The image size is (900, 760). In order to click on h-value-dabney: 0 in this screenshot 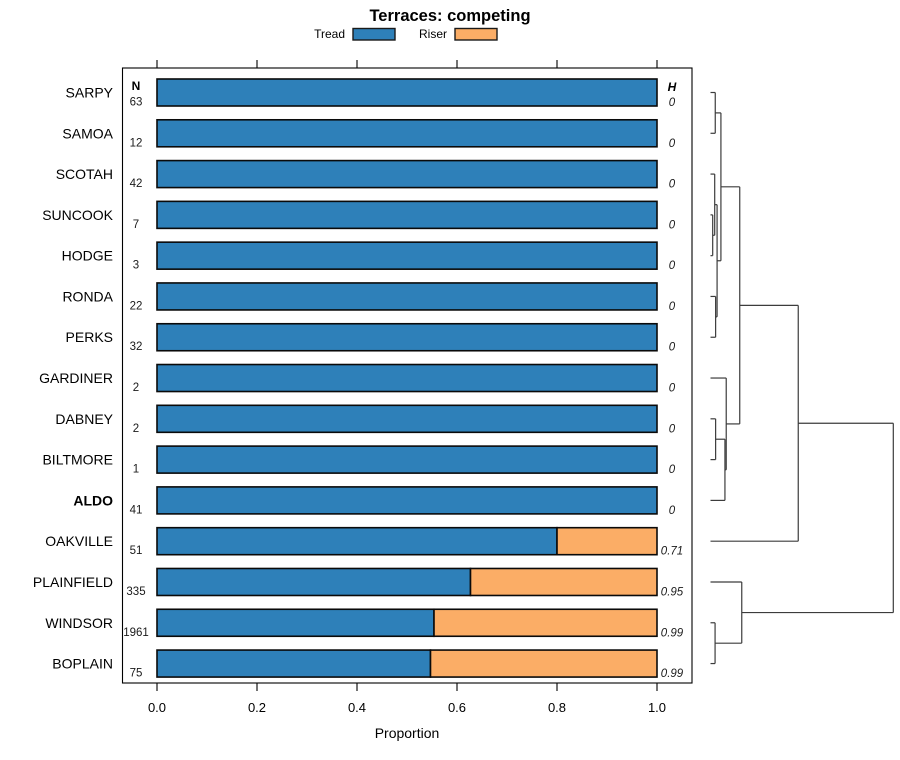, I will do `click(672, 429)`.